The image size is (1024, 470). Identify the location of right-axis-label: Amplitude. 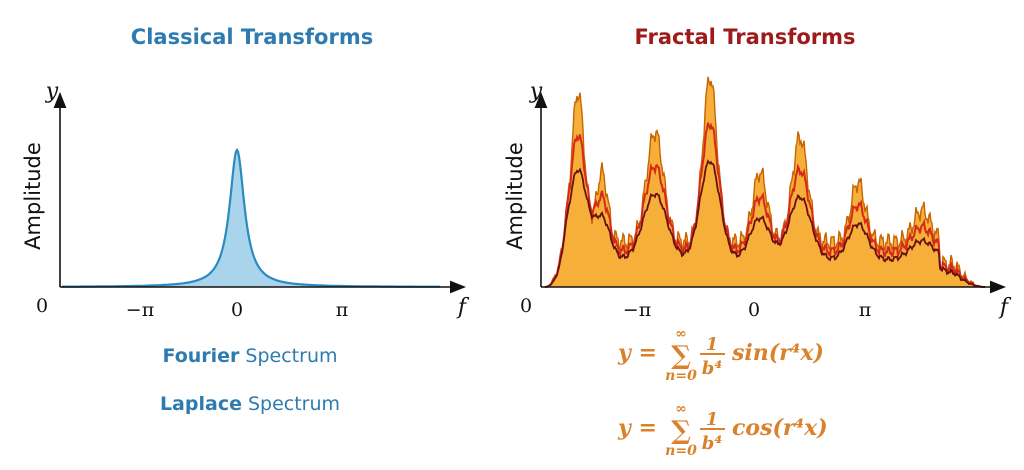
(515, 196).